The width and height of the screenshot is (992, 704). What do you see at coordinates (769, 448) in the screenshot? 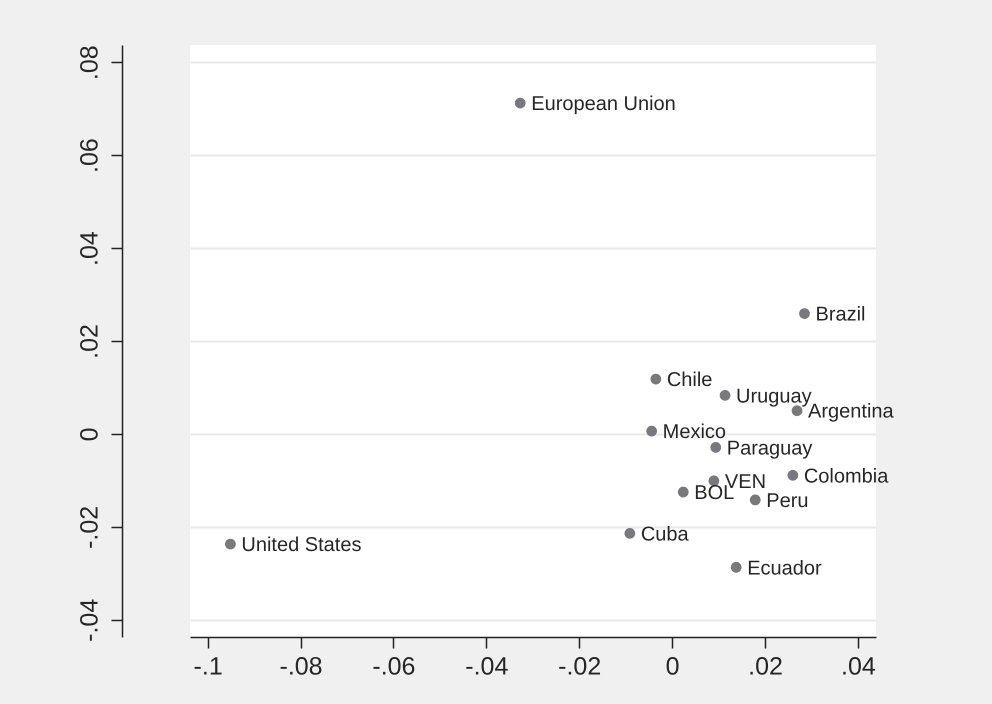
I see `annotation: Paraguay` at bounding box center [769, 448].